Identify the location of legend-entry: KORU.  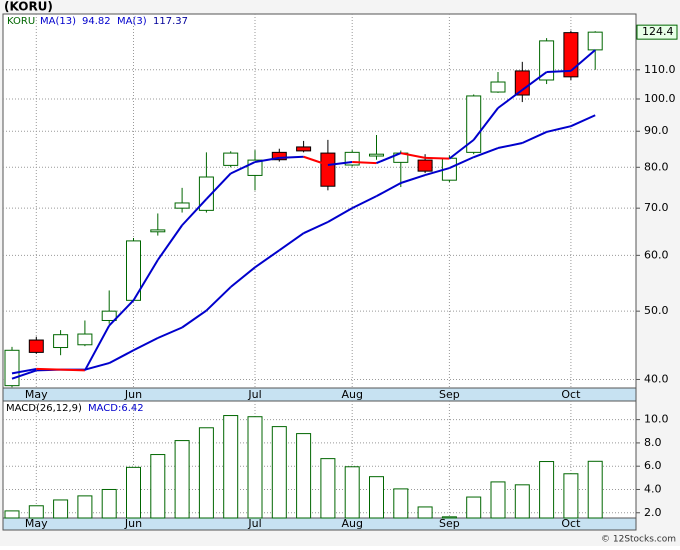
(21, 21).